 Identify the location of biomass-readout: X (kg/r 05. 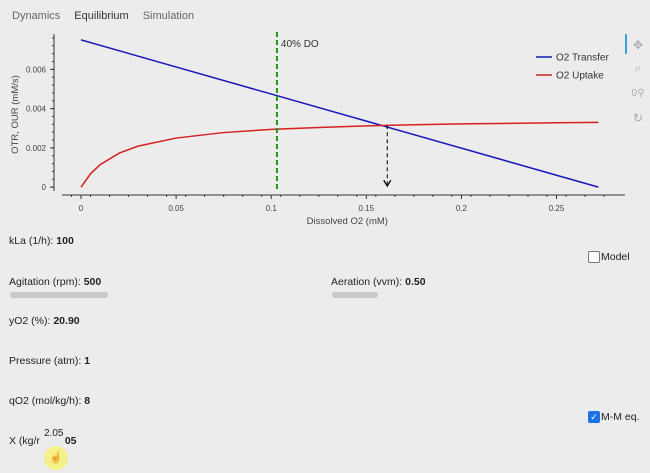
(43, 441).